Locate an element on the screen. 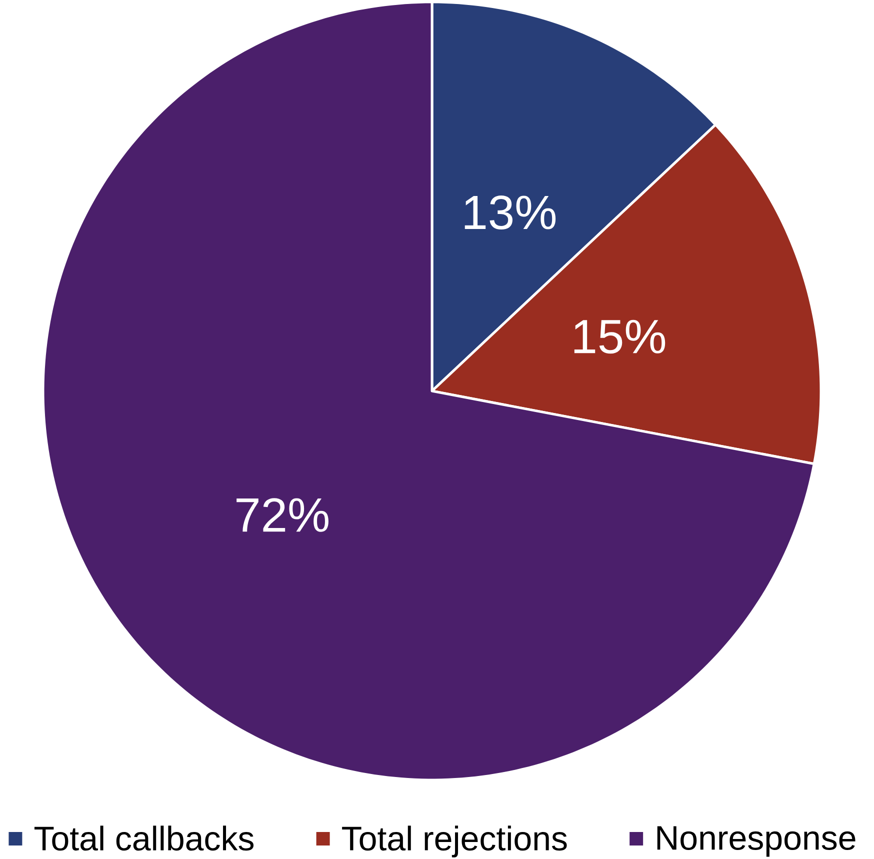  data-label: 72% is located at coordinates (282, 515).